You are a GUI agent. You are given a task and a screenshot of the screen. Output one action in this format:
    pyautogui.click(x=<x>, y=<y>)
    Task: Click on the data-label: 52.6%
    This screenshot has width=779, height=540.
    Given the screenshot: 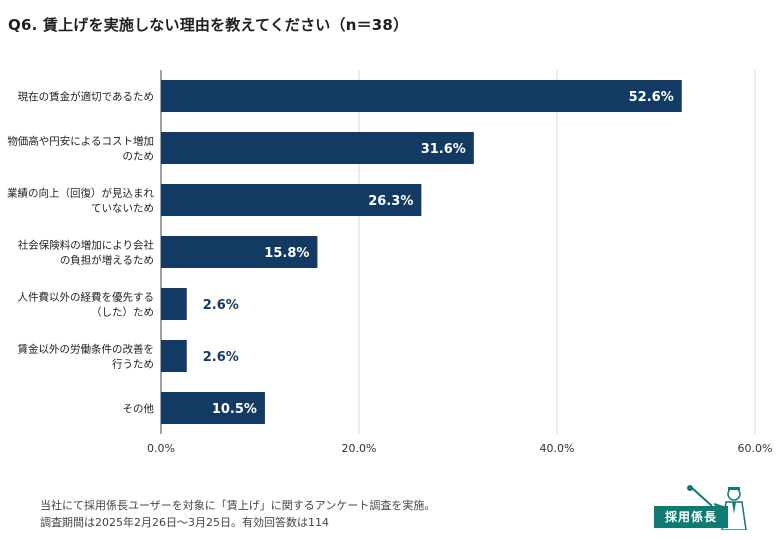 What is the action you would take?
    pyautogui.click(x=651, y=97)
    